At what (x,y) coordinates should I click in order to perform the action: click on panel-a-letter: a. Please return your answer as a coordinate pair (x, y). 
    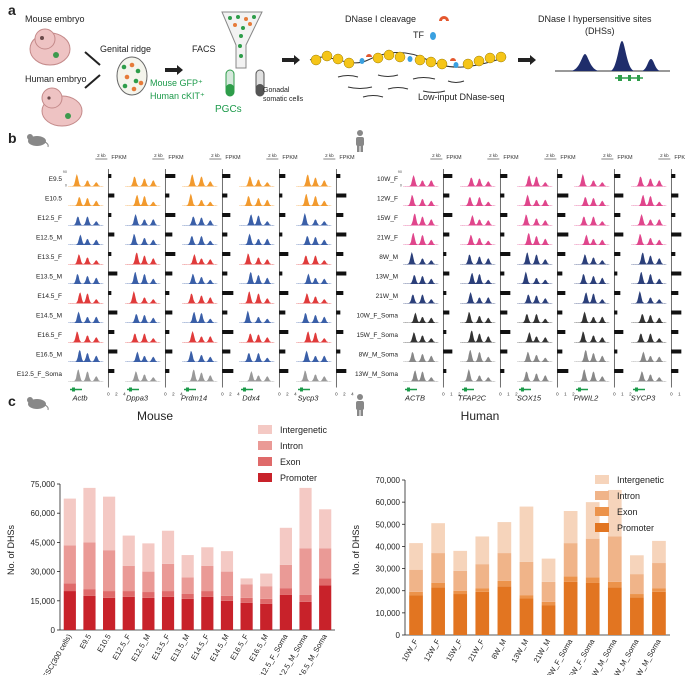
    Looking at the image, I should click on (12, 10).